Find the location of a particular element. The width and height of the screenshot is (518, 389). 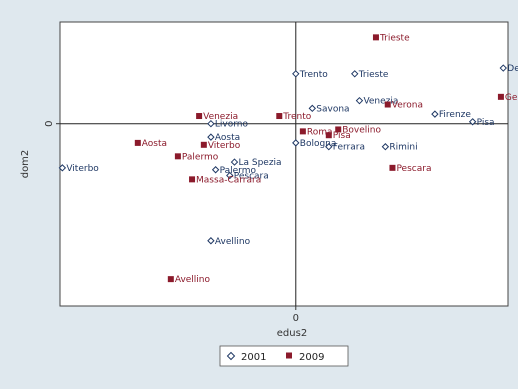

x-tick-label: 0 is located at coordinates (296, 318).